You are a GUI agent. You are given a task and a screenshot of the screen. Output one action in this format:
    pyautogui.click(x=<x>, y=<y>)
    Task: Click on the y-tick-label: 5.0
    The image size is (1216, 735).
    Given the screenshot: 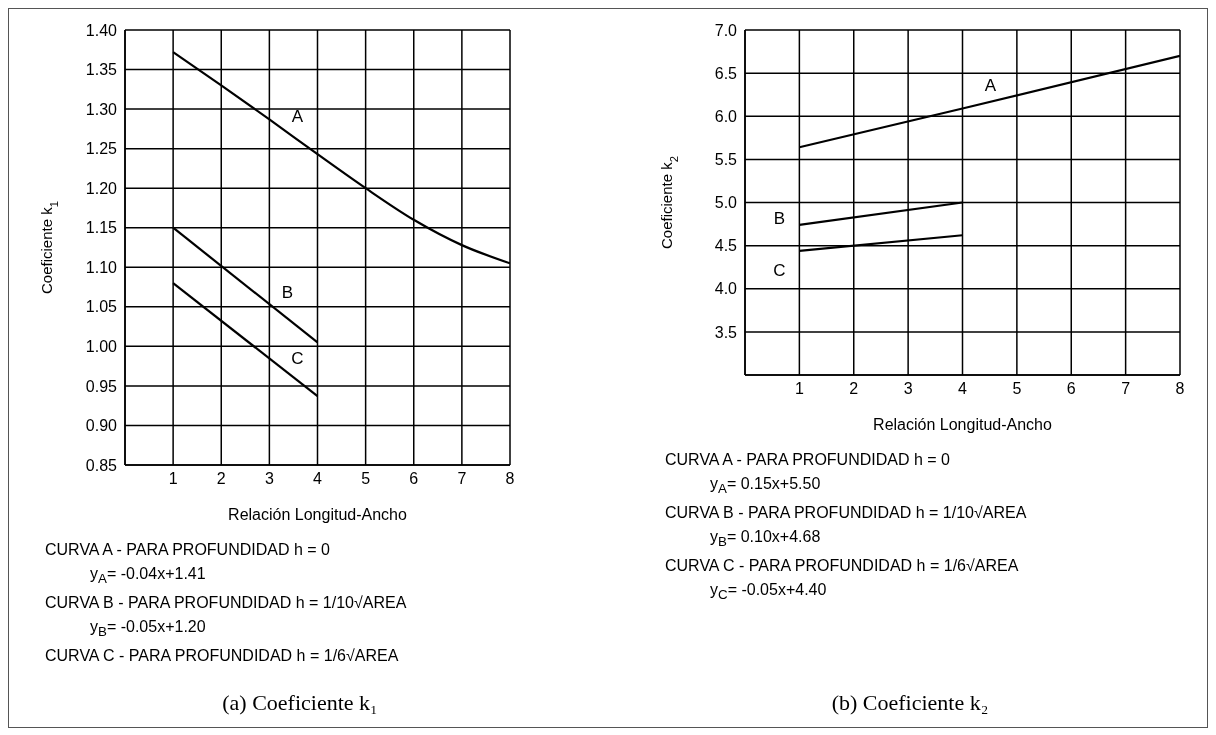 What is the action you would take?
    pyautogui.click(x=726, y=203)
    